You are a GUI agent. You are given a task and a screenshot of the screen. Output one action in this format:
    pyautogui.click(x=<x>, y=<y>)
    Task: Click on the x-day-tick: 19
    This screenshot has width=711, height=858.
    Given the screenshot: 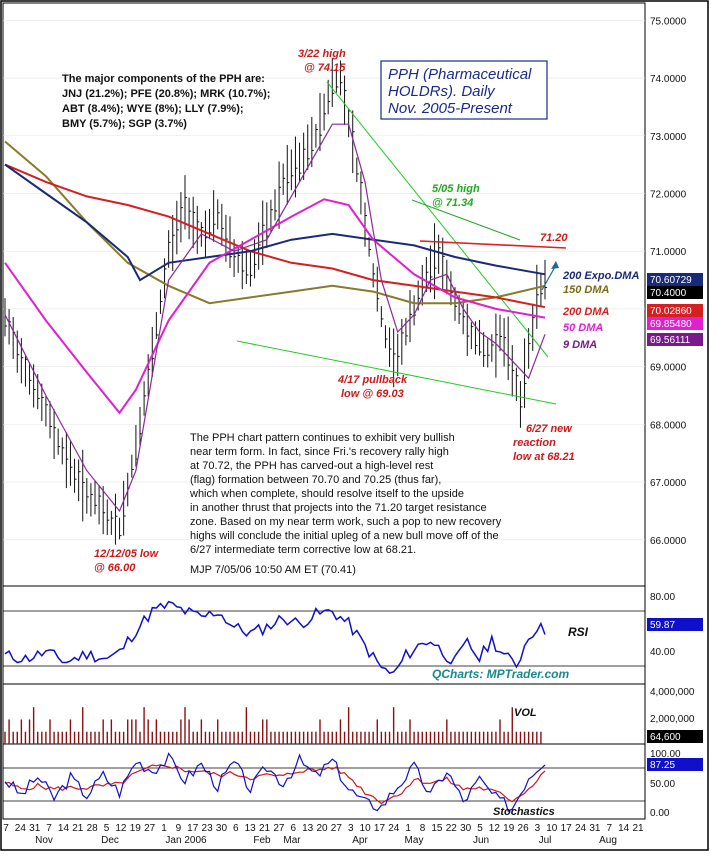 What is the action you would take?
    pyautogui.click(x=136, y=828)
    